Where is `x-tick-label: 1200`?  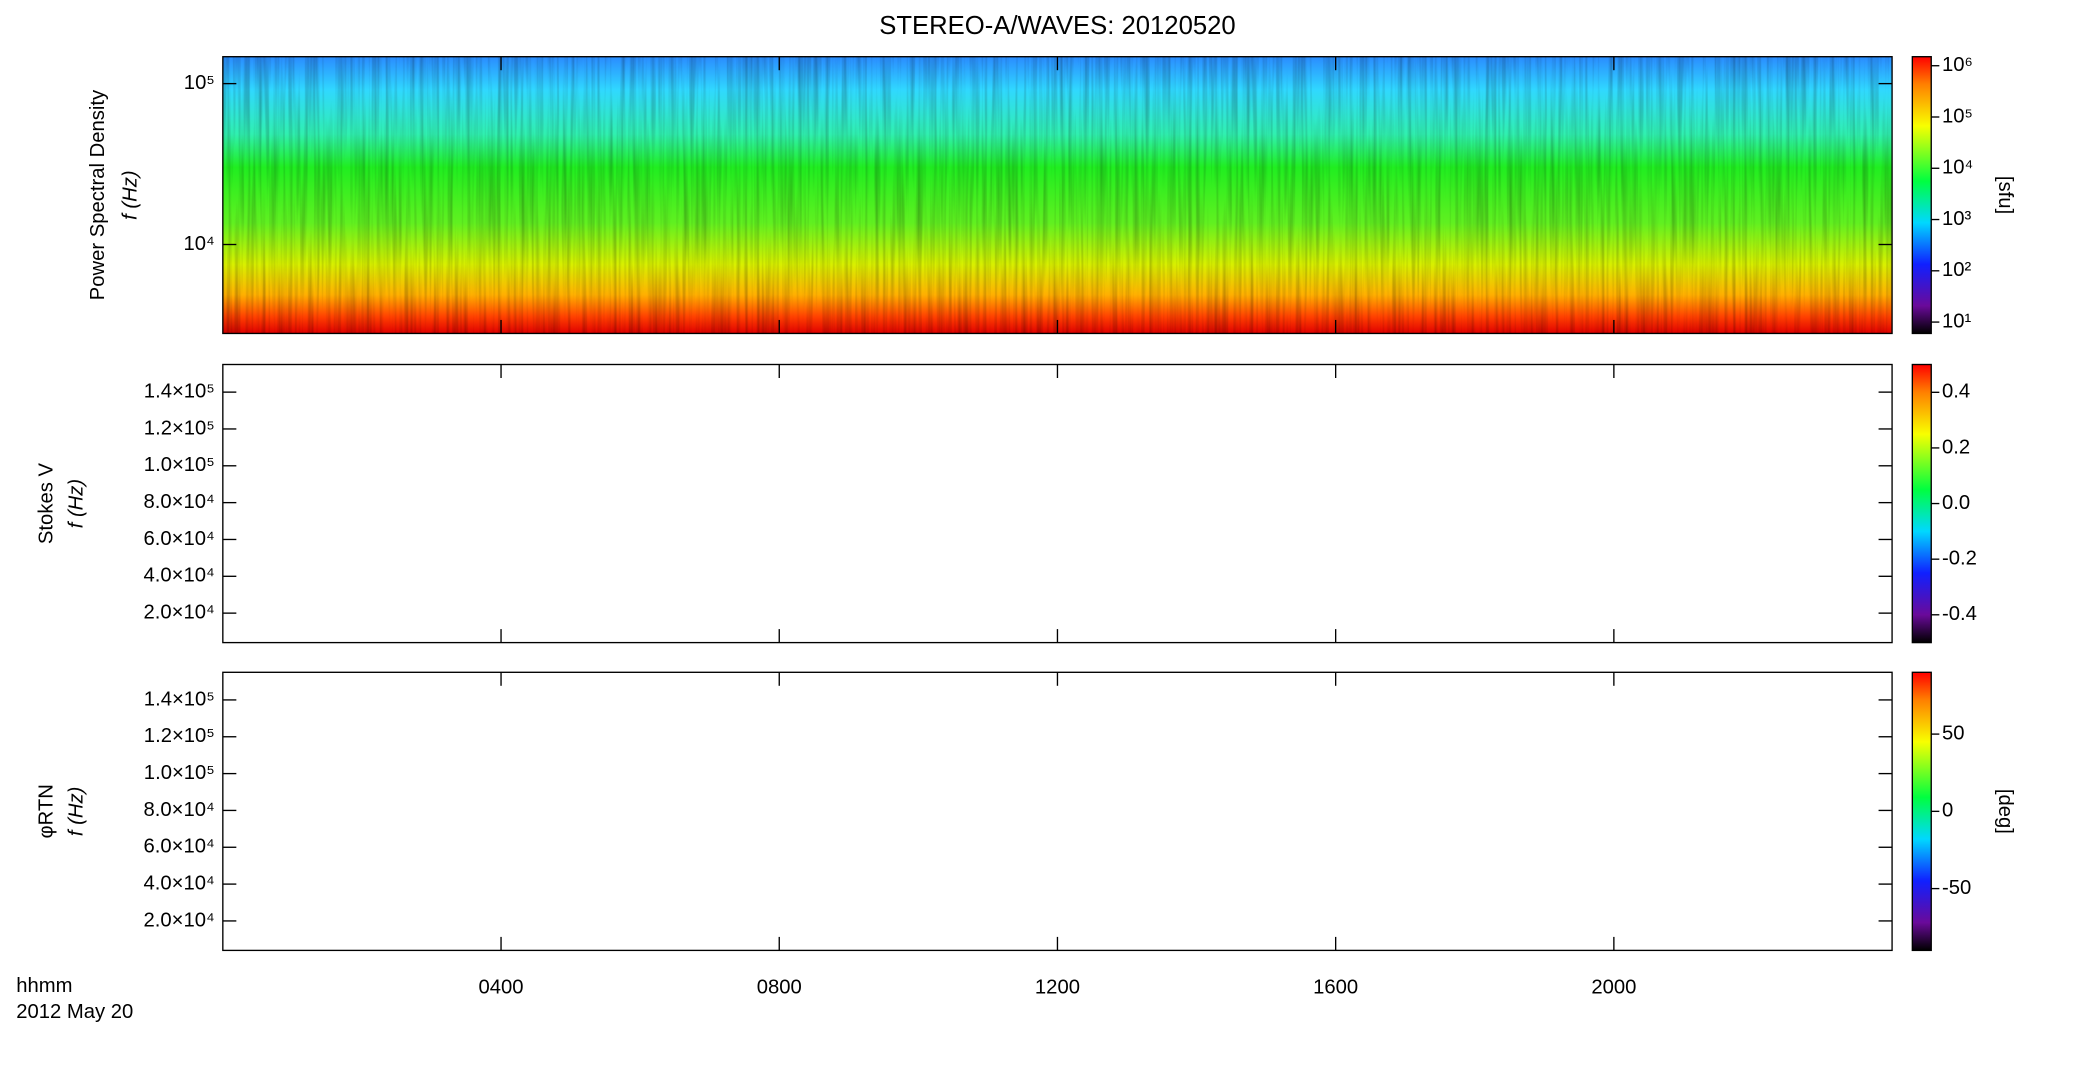 x-tick-label: 1200 is located at coordinates (1057, 988).